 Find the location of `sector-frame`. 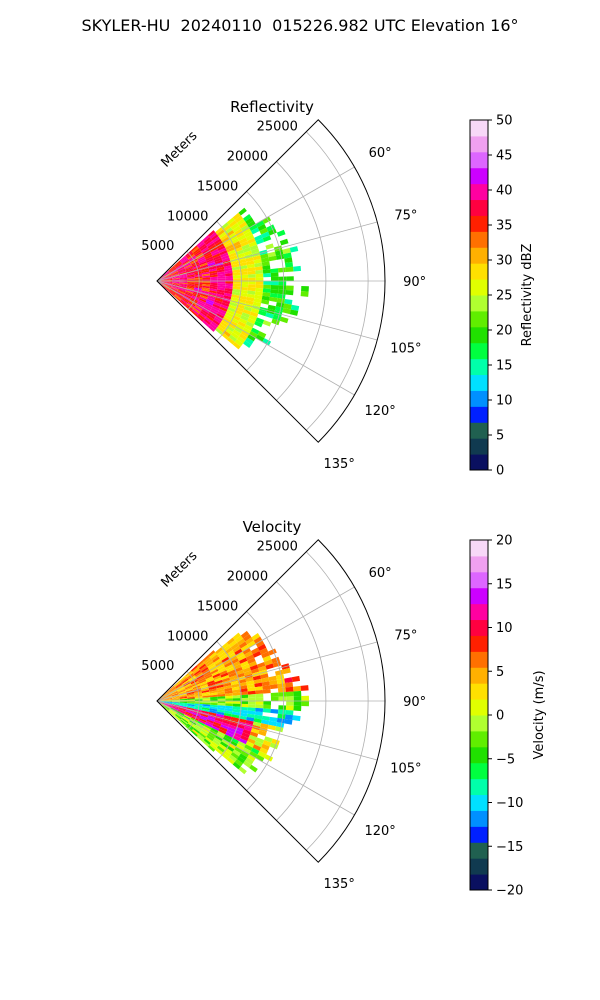

sector-frame is located at coordinates (271, 701).